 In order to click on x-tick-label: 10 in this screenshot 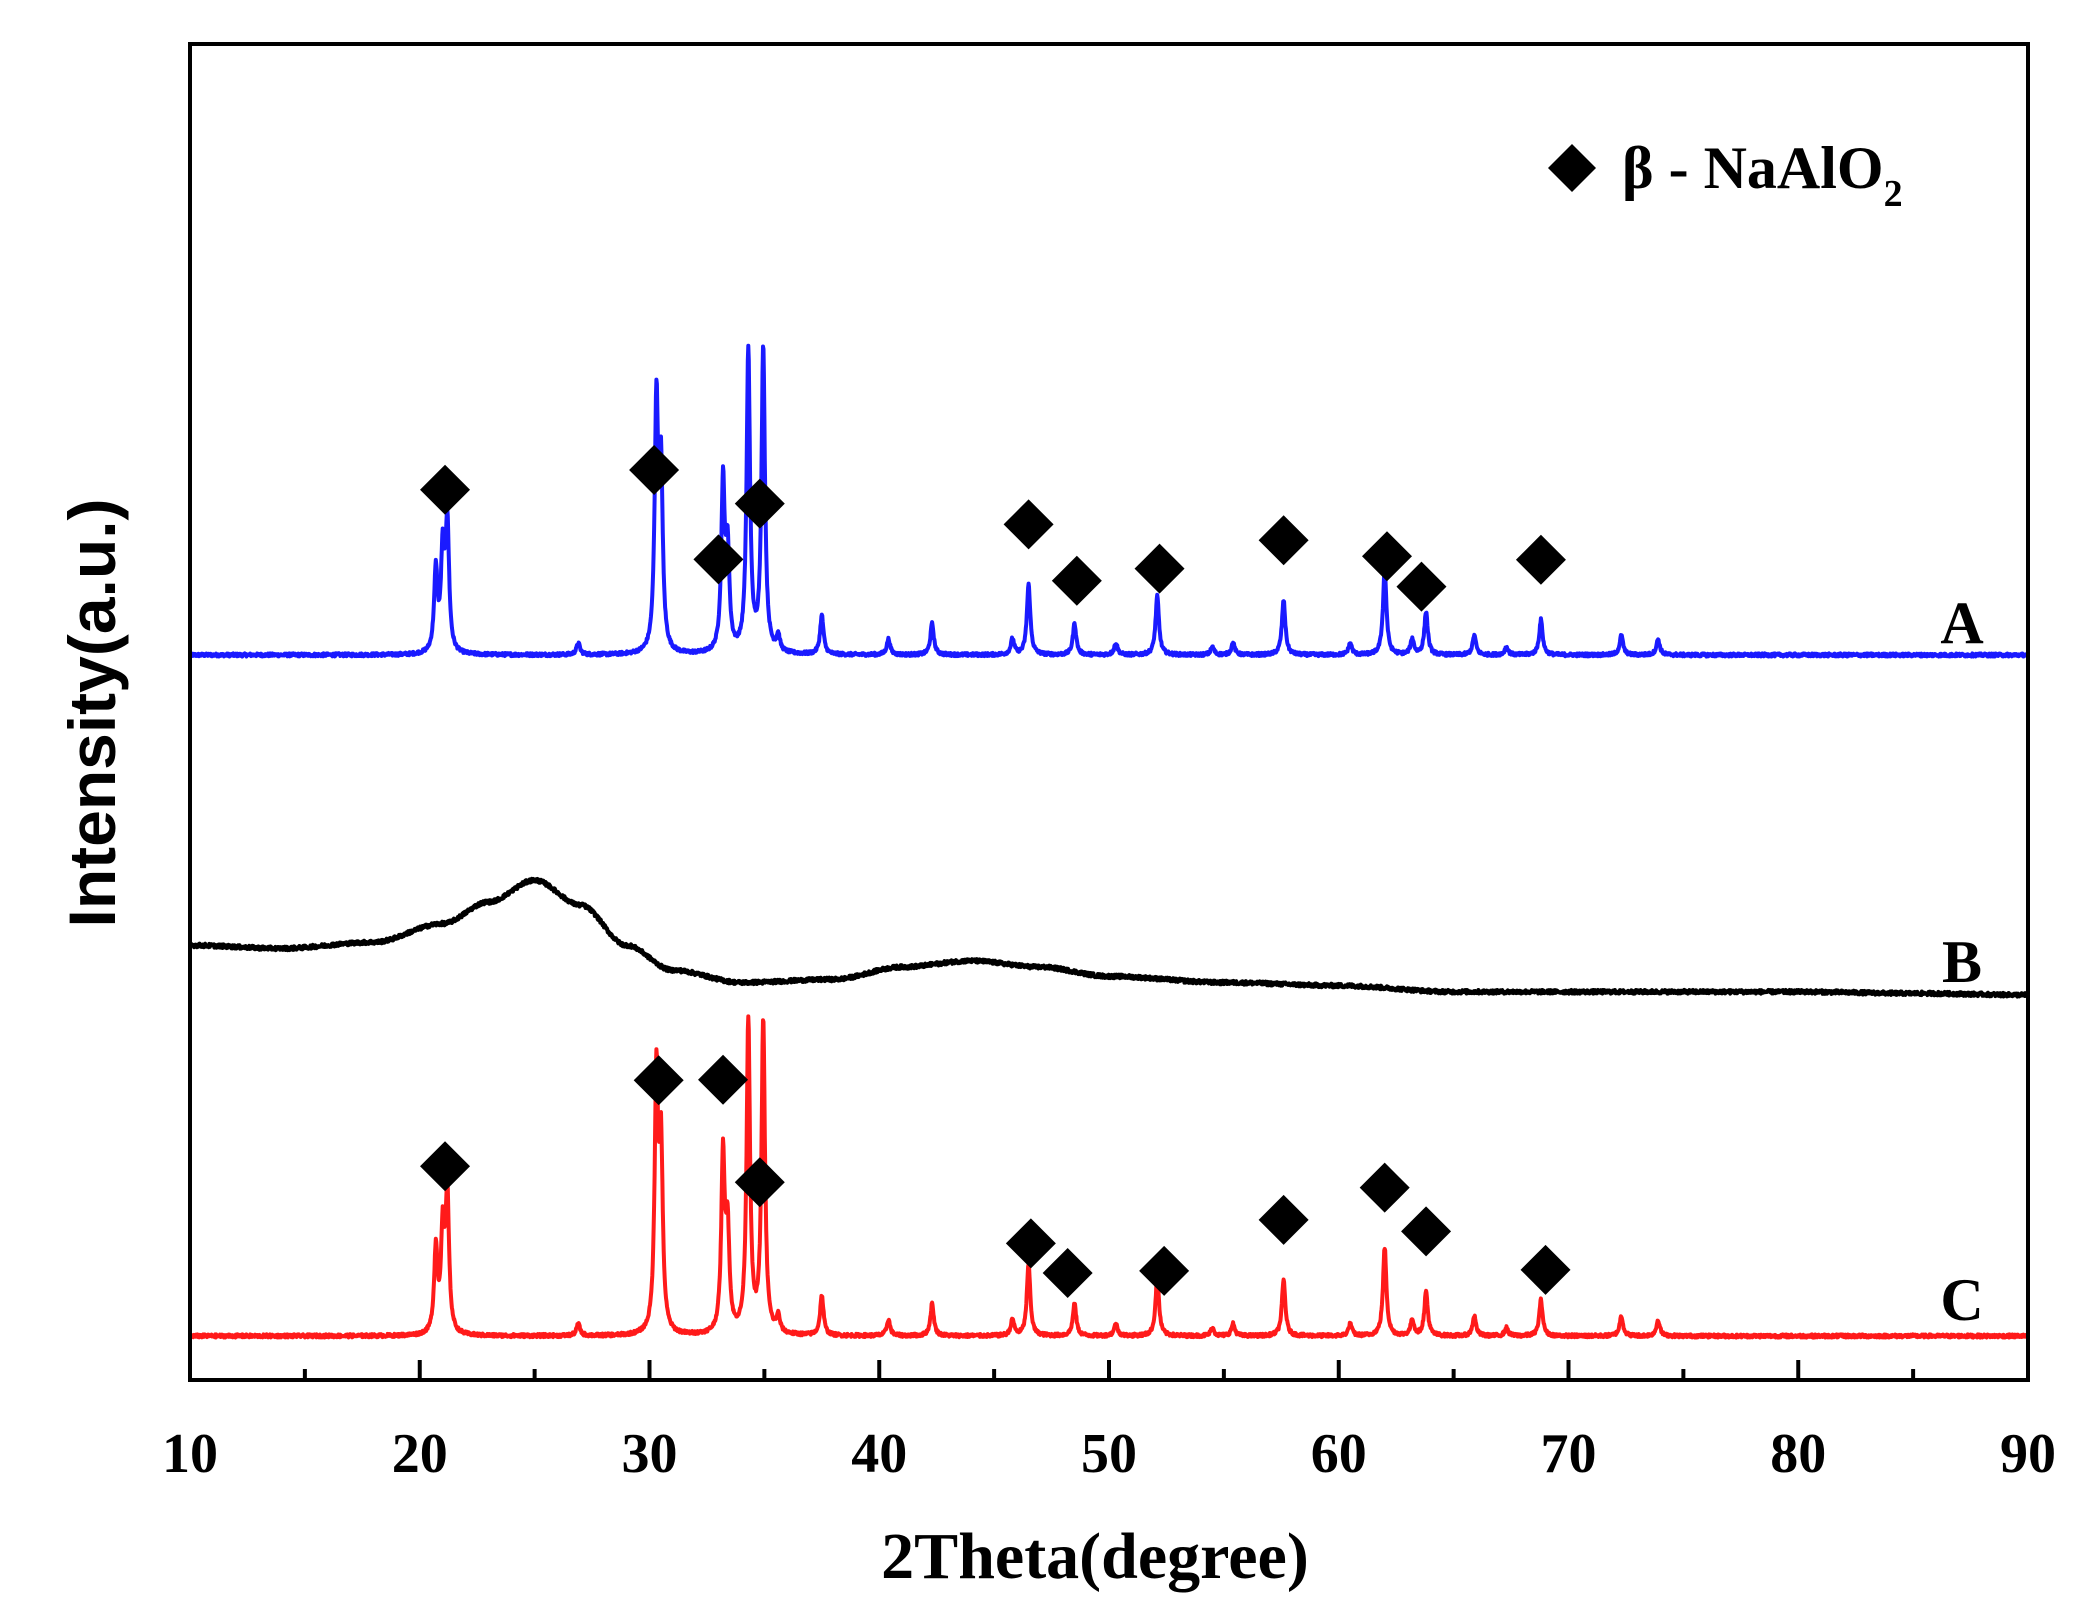, I will do `click(190, 1454)`.